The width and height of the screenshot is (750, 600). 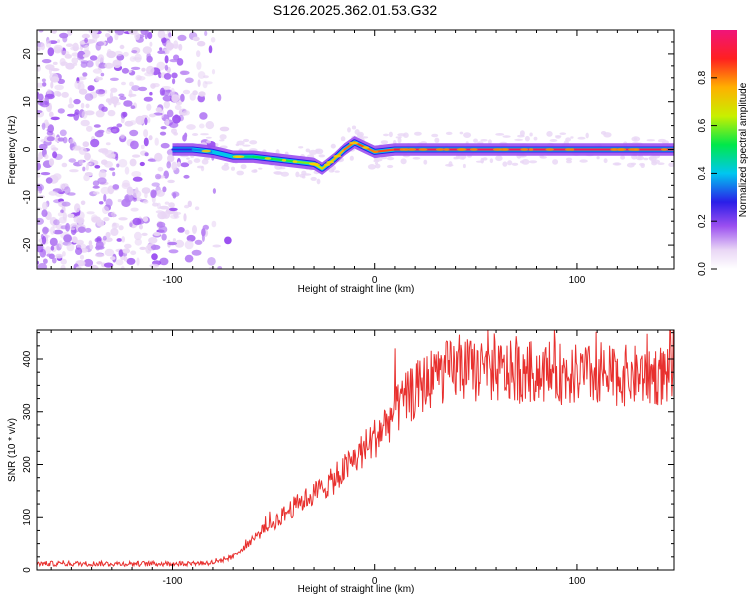 I want to click on colorbar-tick-label: 0.6, so click(x=702, y=125).